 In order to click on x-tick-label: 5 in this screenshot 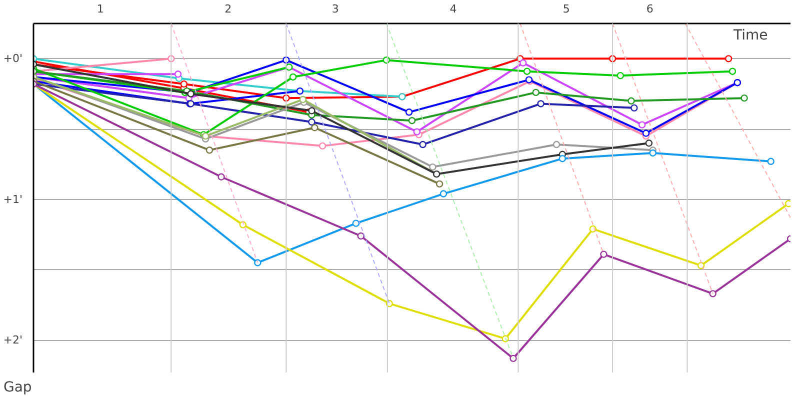, I will do `click(566, 9)`.